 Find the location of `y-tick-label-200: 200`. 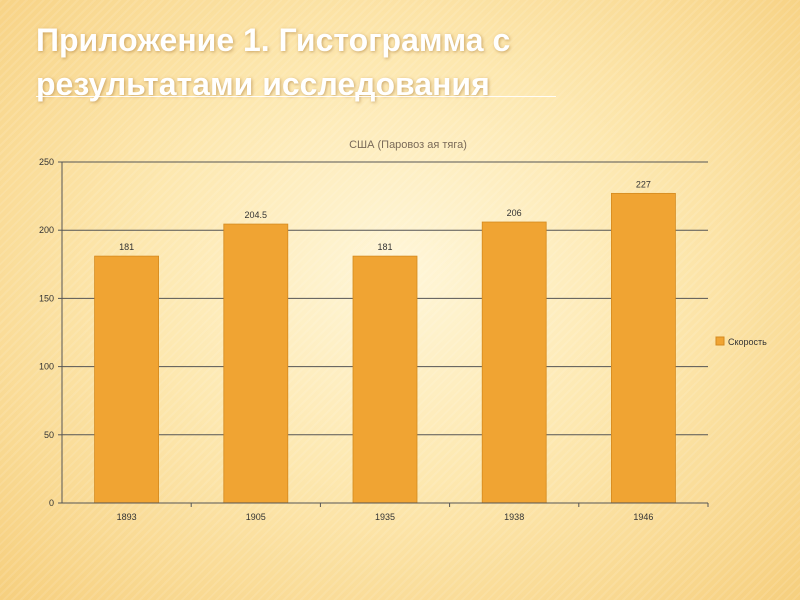

y-tick-label-200: 200 is located at coordinates (46, 230).